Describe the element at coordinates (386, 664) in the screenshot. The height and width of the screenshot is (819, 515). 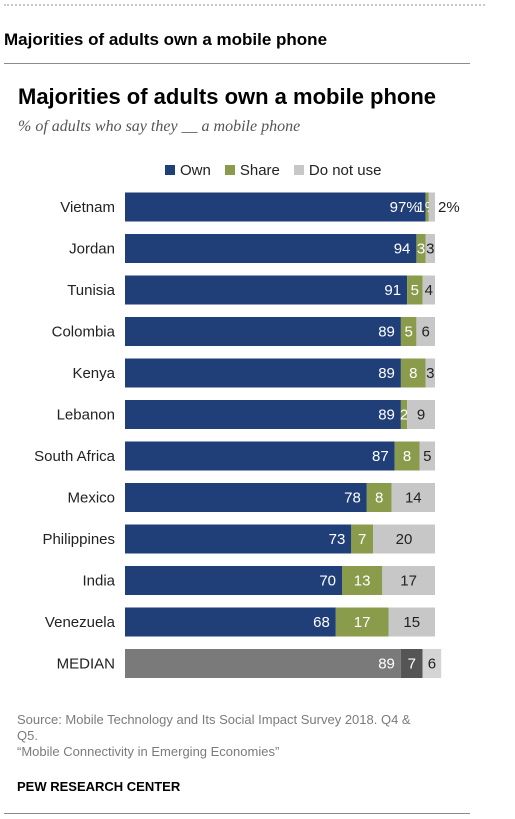
I see `data-label-own-median: 89` at that location.